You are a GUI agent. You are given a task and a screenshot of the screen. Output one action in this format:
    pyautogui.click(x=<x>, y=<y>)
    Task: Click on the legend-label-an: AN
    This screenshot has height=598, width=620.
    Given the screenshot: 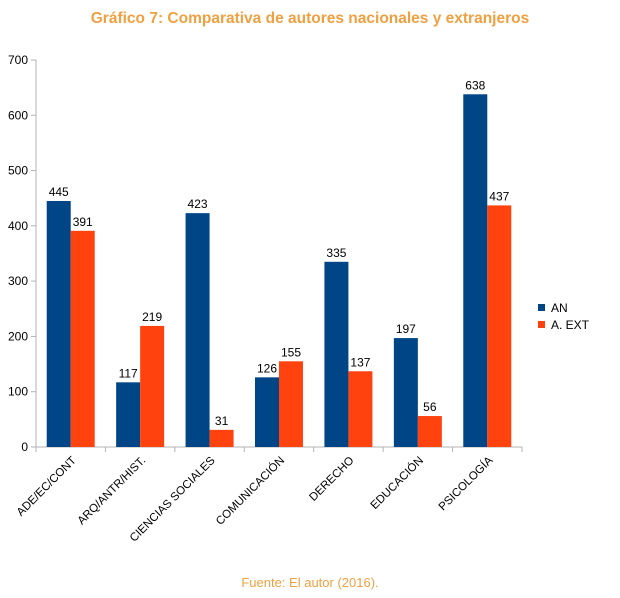 What is the action you would take?
    pyautogui.click(x=559, y=307)
    